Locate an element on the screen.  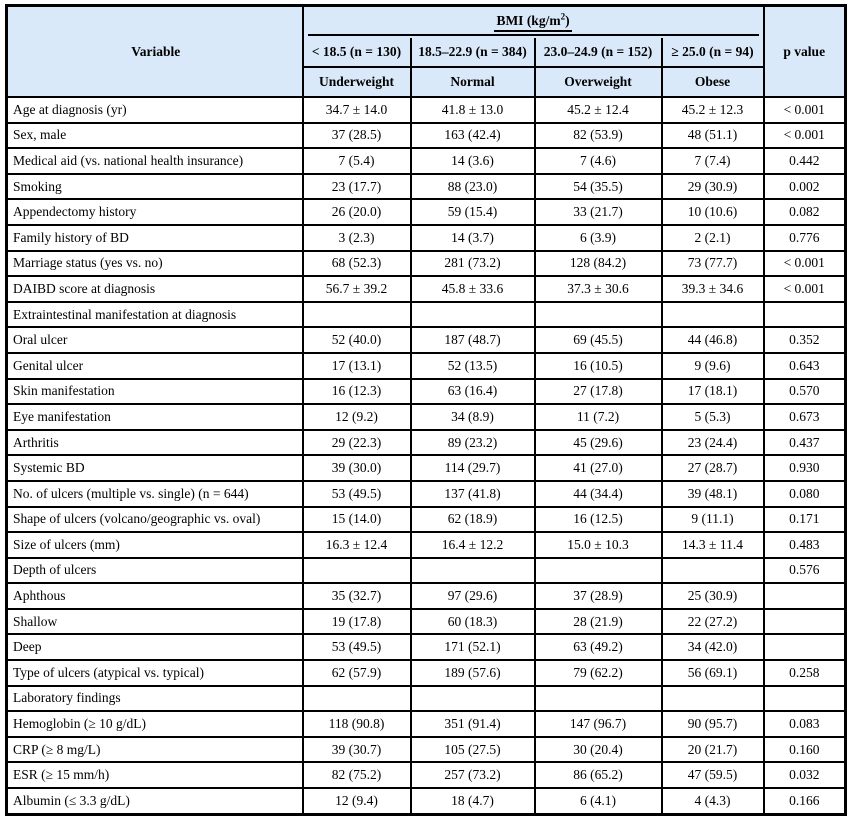
value-cell-normal: 89 (23.2) is located at coordinates (472, 442).